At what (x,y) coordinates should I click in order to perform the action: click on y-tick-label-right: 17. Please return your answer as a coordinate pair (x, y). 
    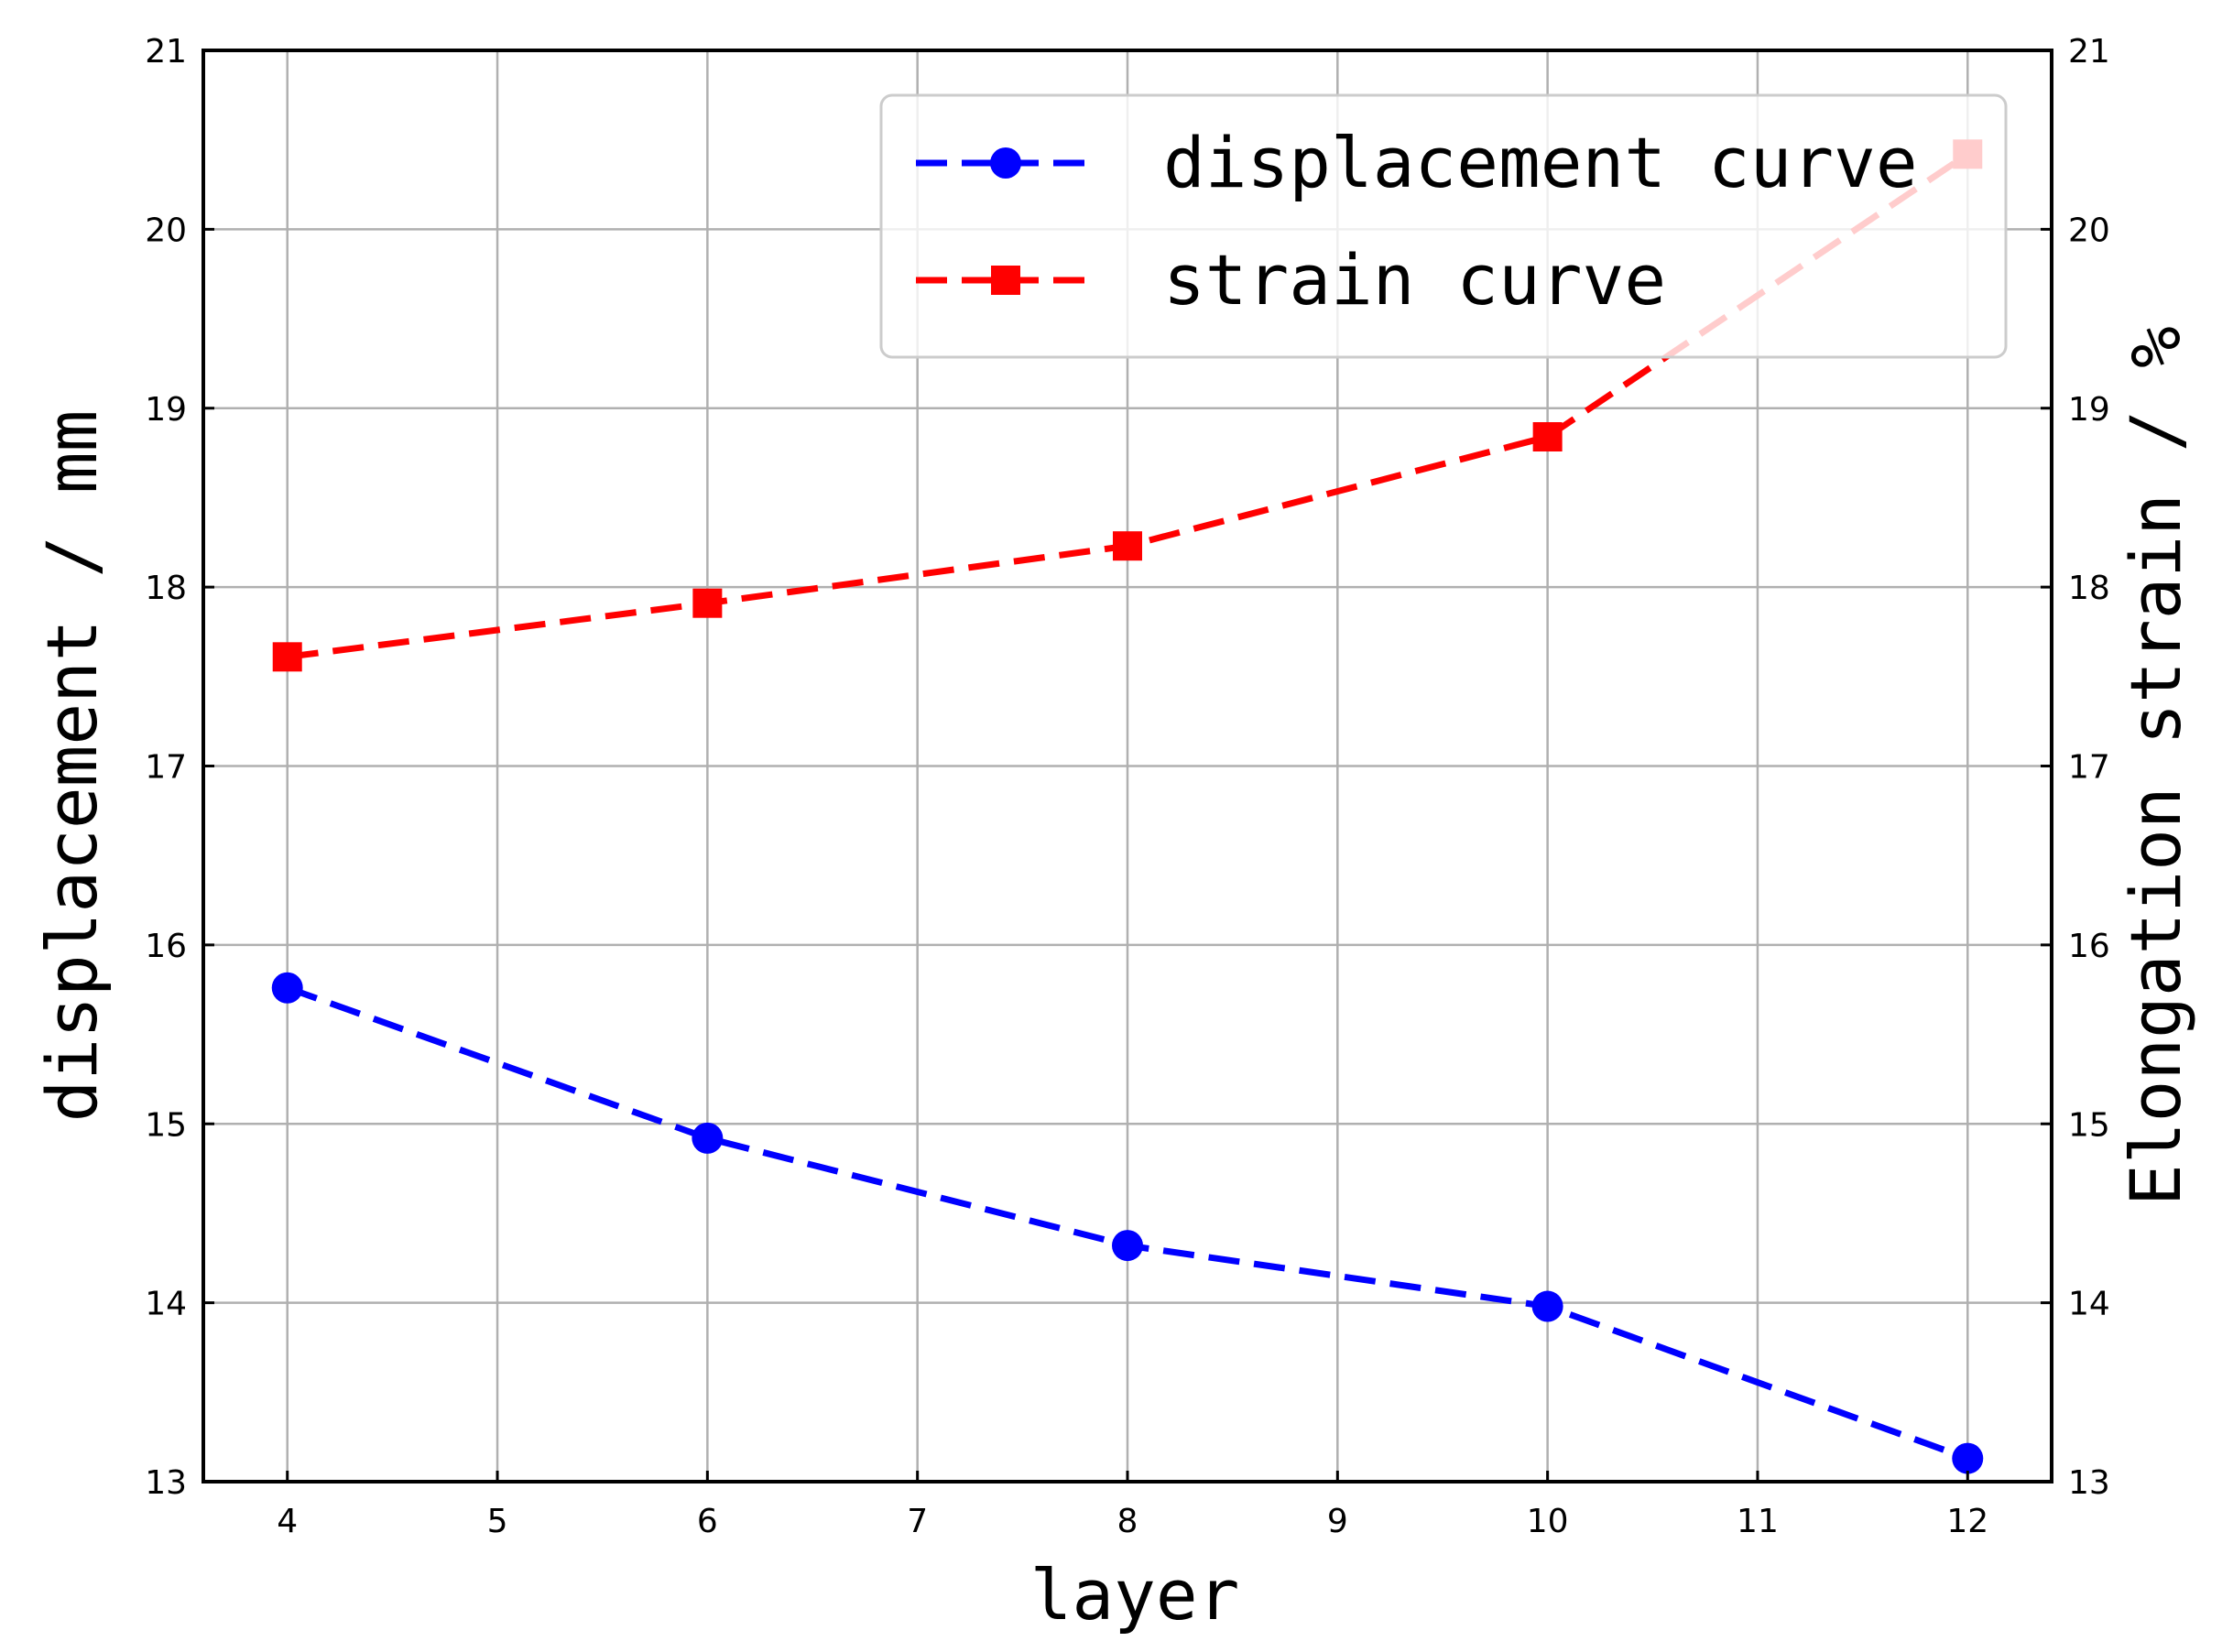
    Looking at the image, I should click on (2089, 768).